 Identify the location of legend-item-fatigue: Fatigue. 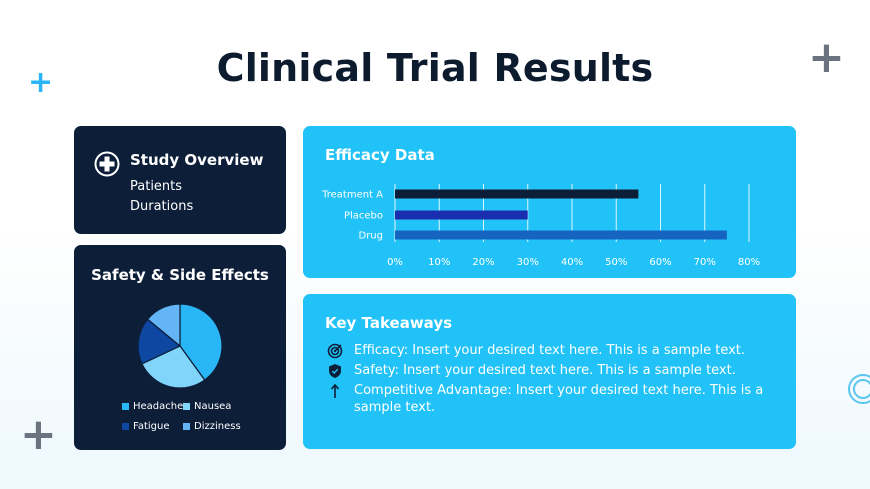
(146, 426).